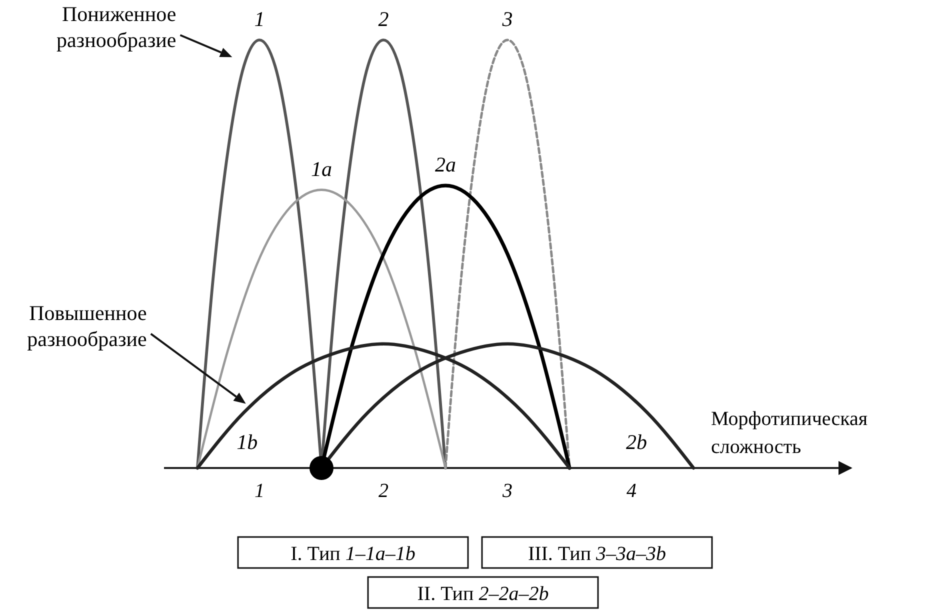 The height and width of the screenshot is (614, 933). I want to click on annotation: 3, so click(507, 19).